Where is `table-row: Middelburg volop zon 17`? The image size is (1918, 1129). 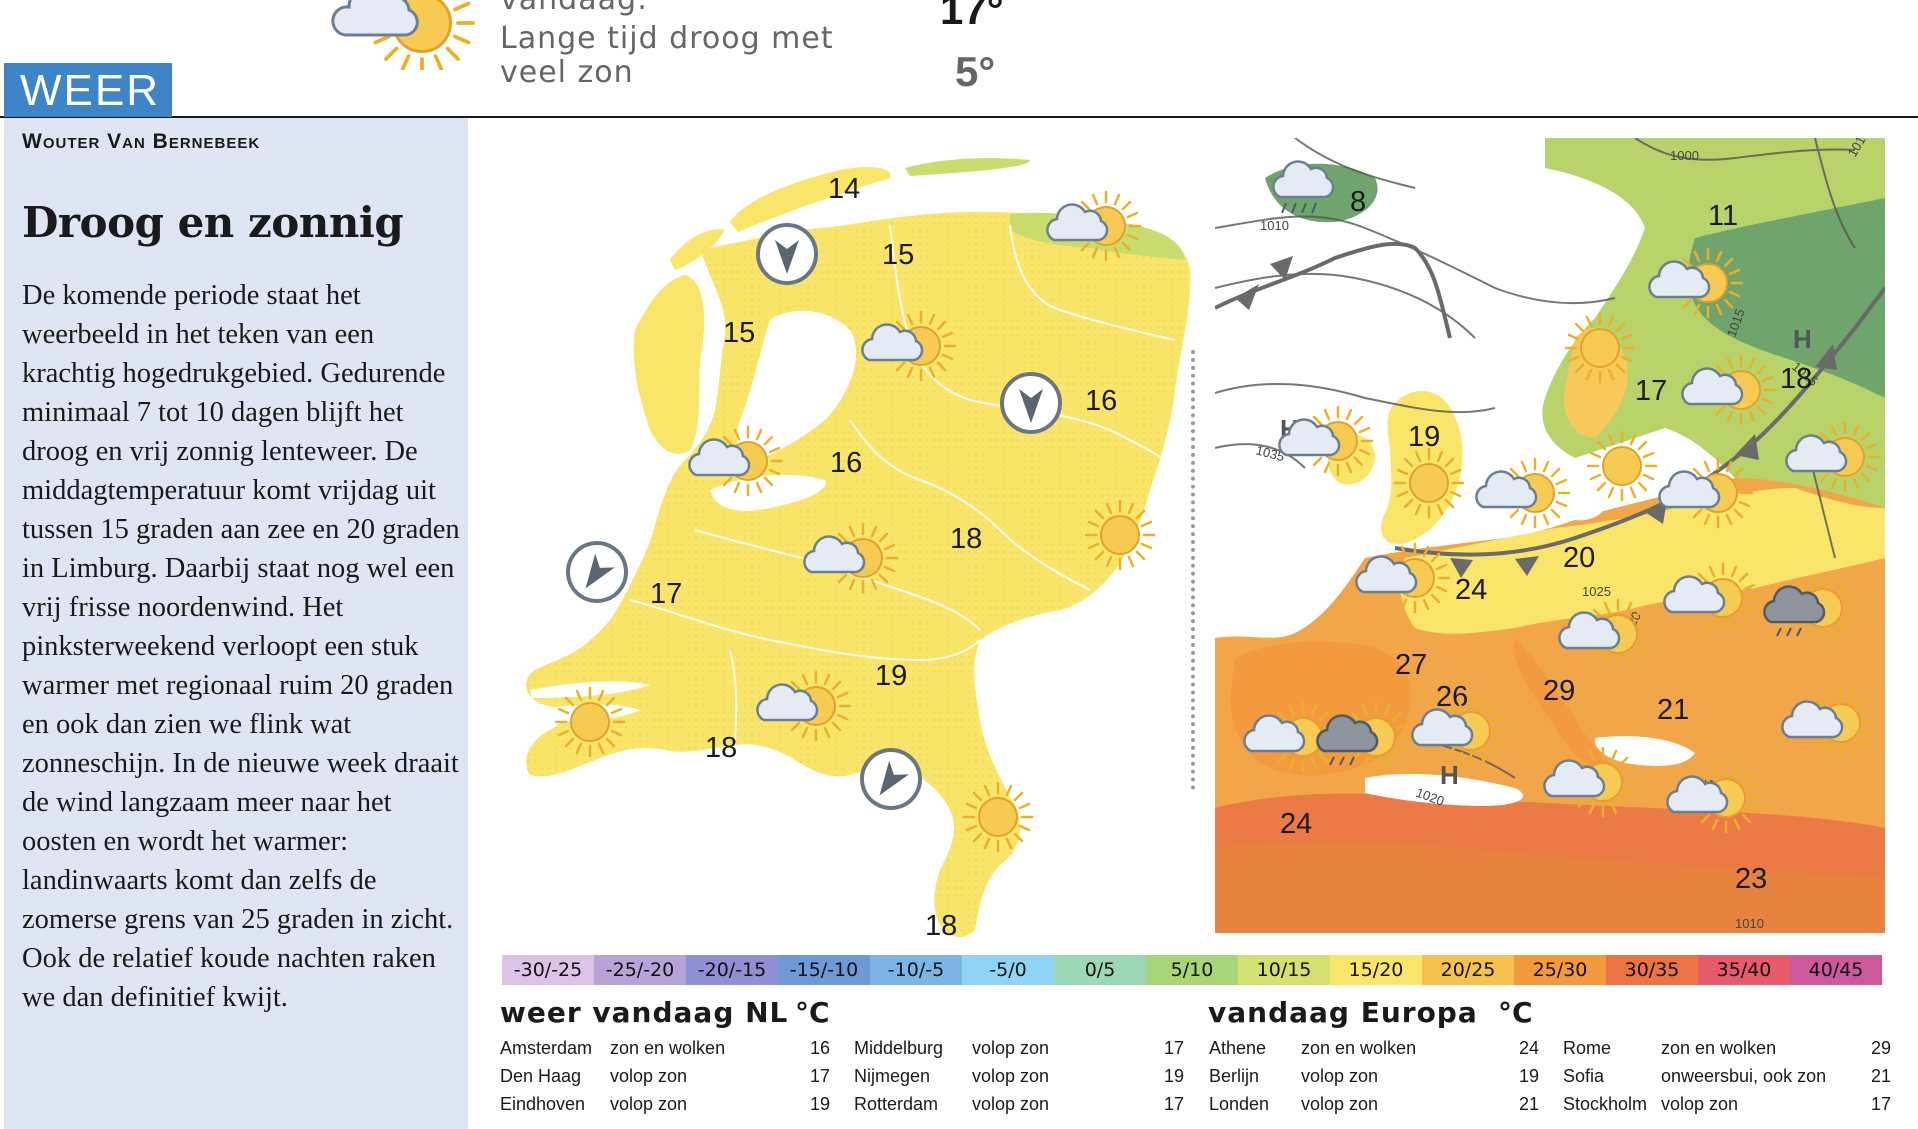
table-row: Middelburg volop zon 17 is located at coordinates (1019, 1050).